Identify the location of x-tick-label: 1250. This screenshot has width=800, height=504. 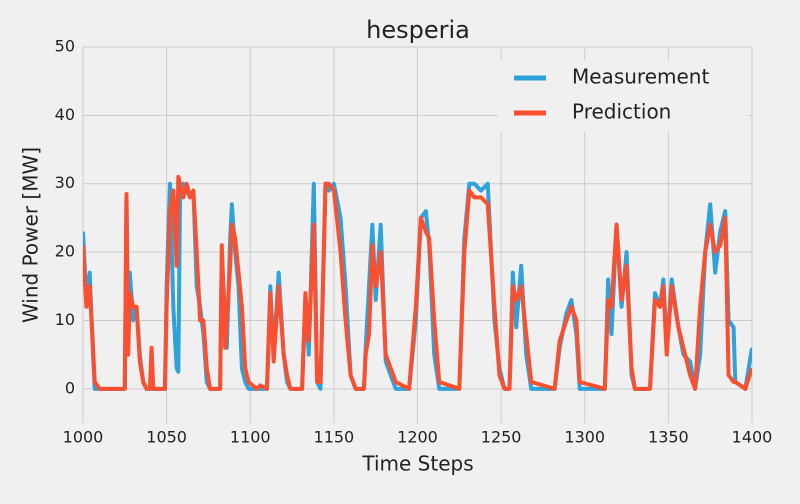
(501, 437).